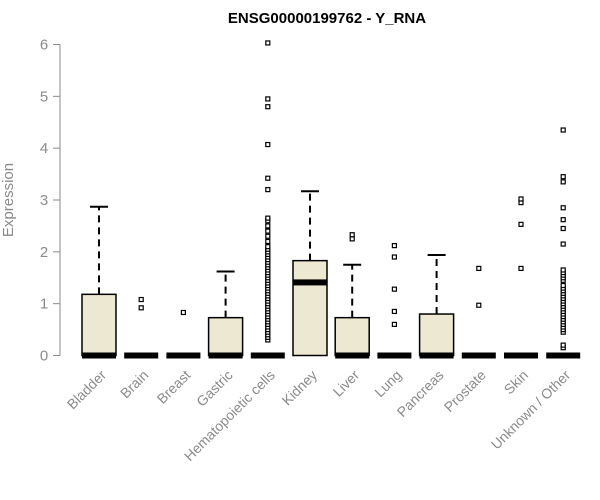 The image size is (600, 500). What do you see at coordinates (87, 390) in the screenshot?
I see `x-tick-label: Bladder` at bounding box center [87, 390].